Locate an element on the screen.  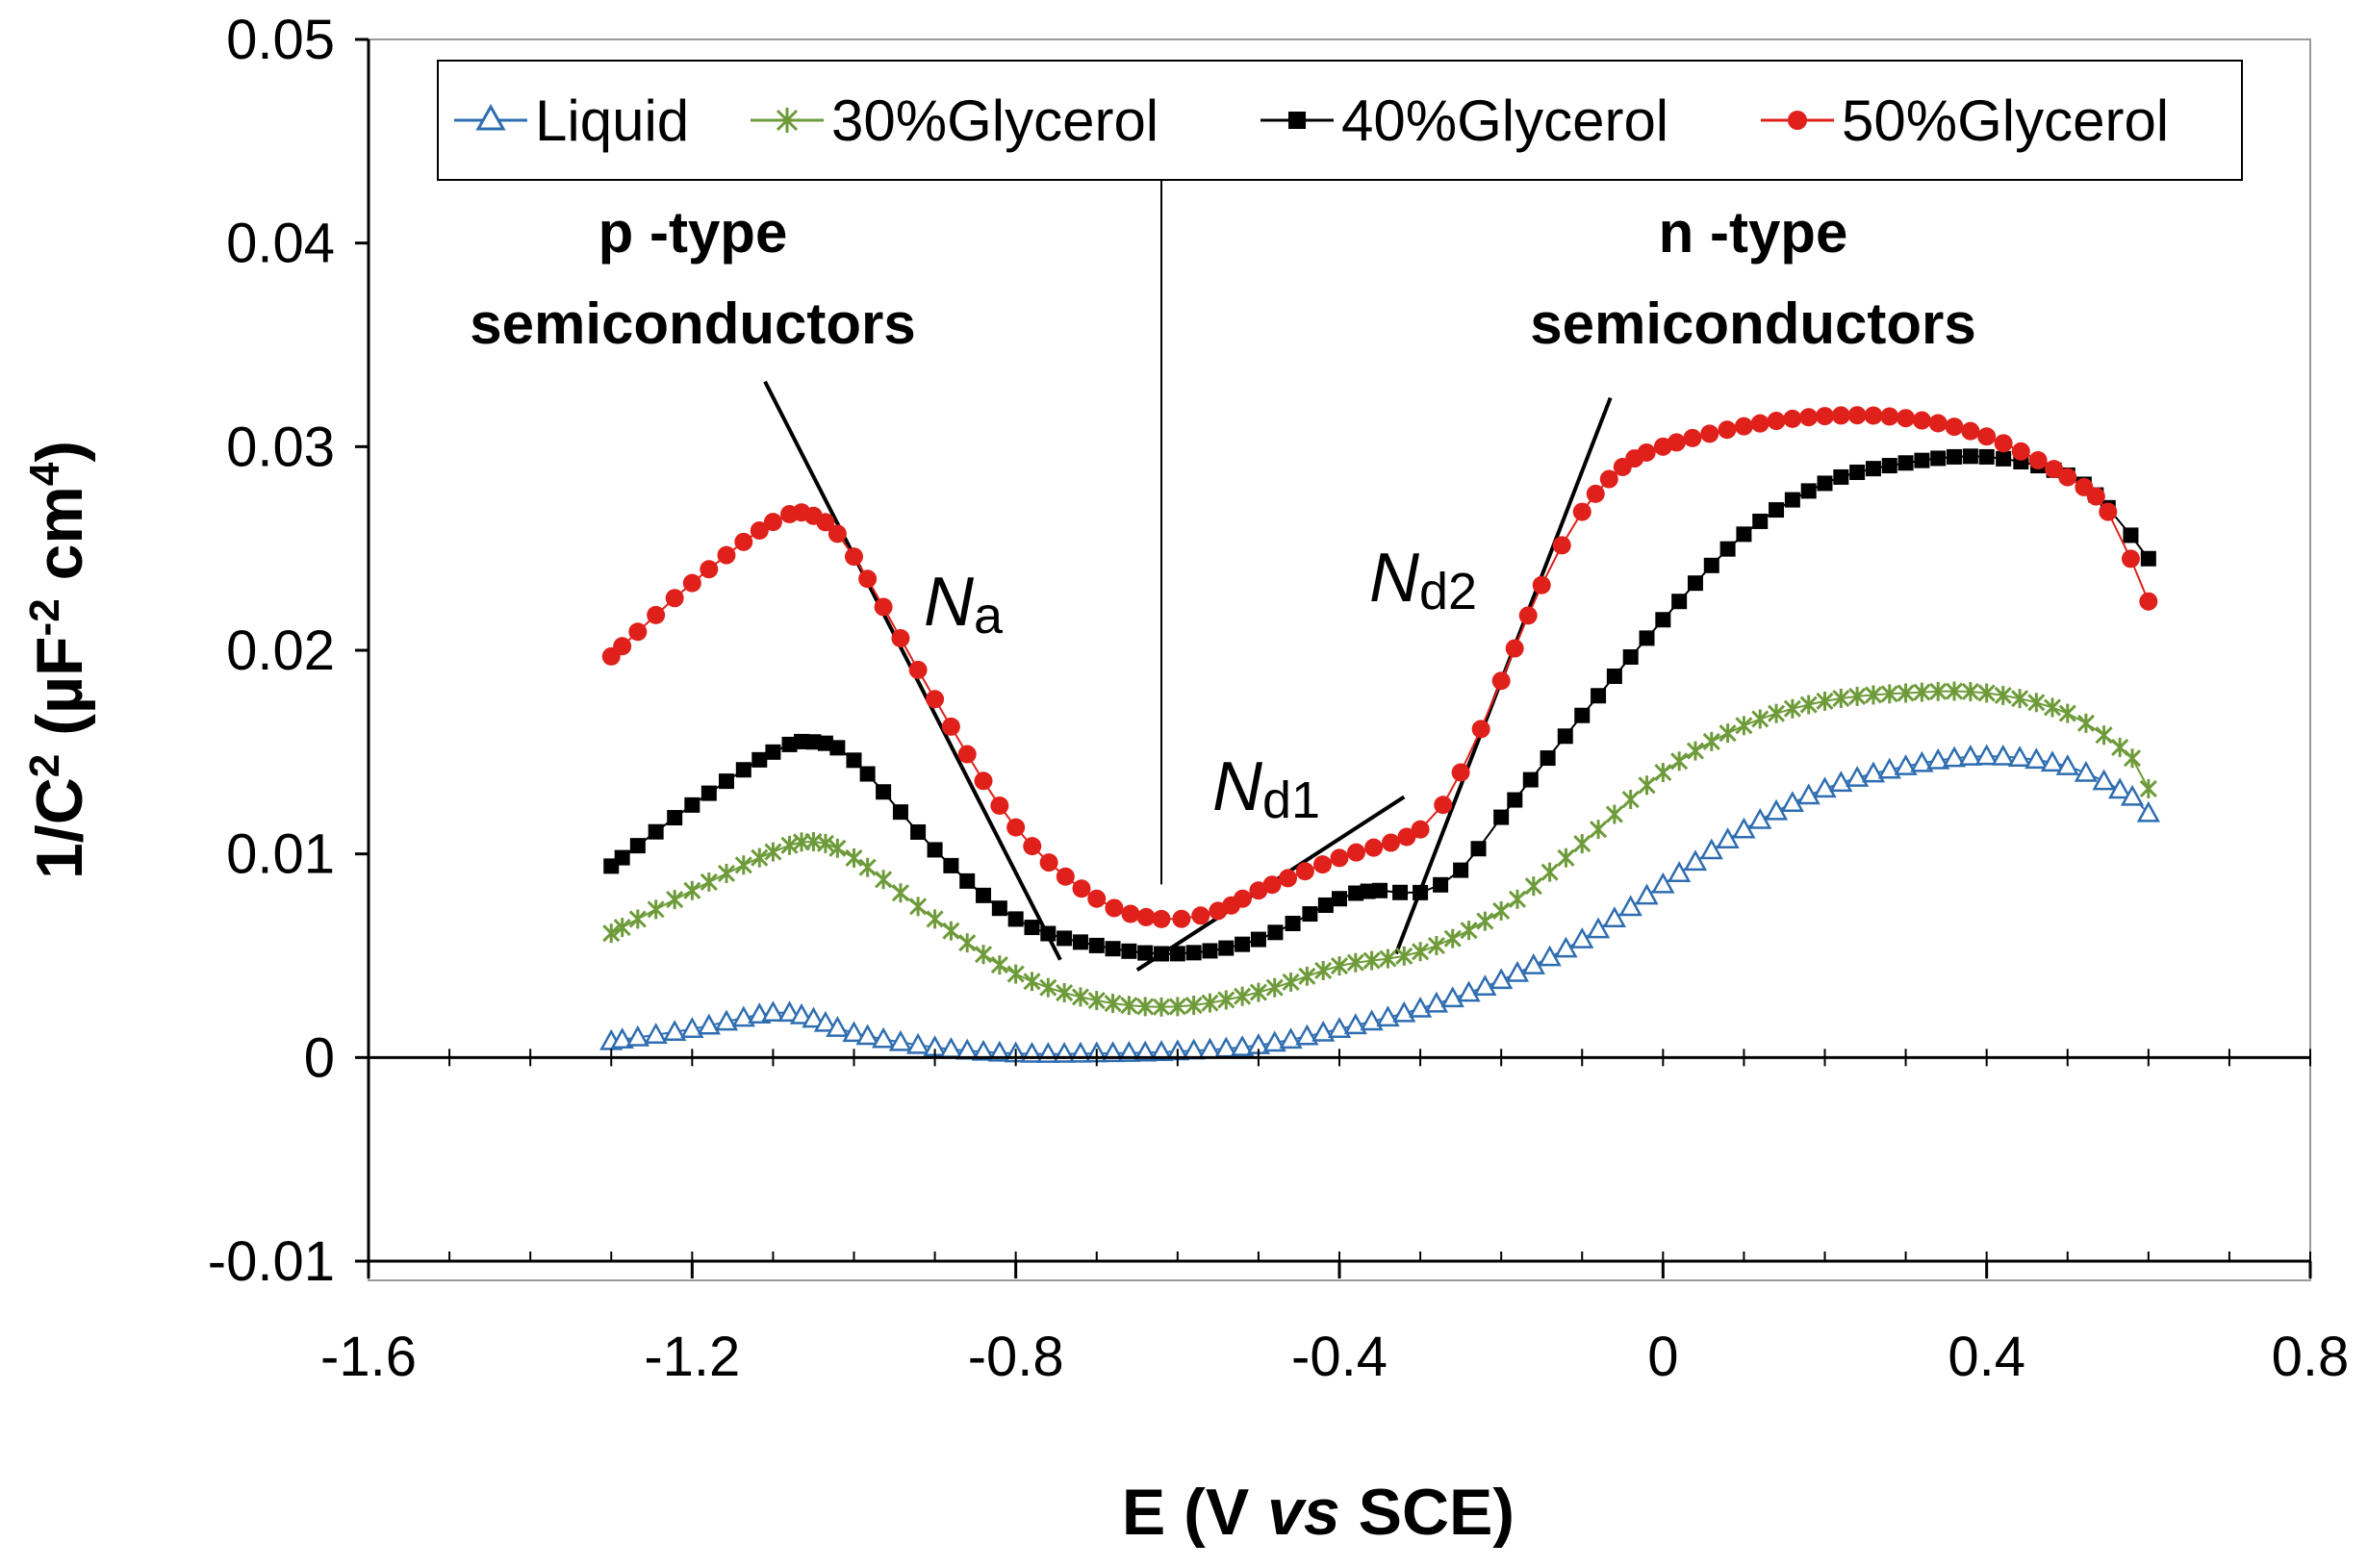
legend-marker-liquid is located at coordinates (491, 117).